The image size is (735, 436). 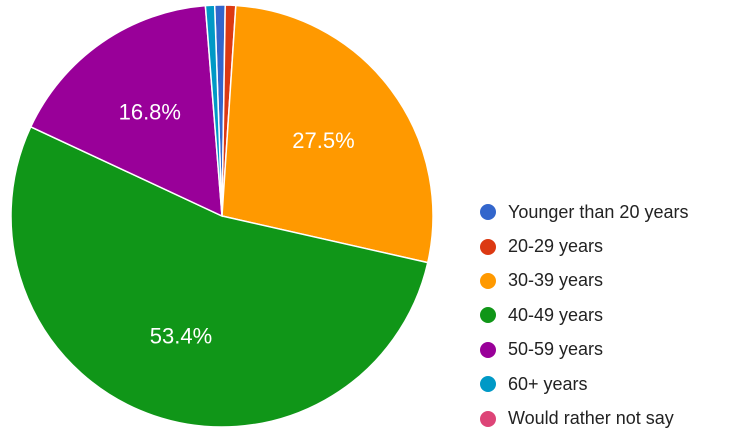 What do you see at coordinates (150, 112) in the screenshot?
I see `slice-value-label-50-59-years: 16.8%` at bounding box center [150, 112].